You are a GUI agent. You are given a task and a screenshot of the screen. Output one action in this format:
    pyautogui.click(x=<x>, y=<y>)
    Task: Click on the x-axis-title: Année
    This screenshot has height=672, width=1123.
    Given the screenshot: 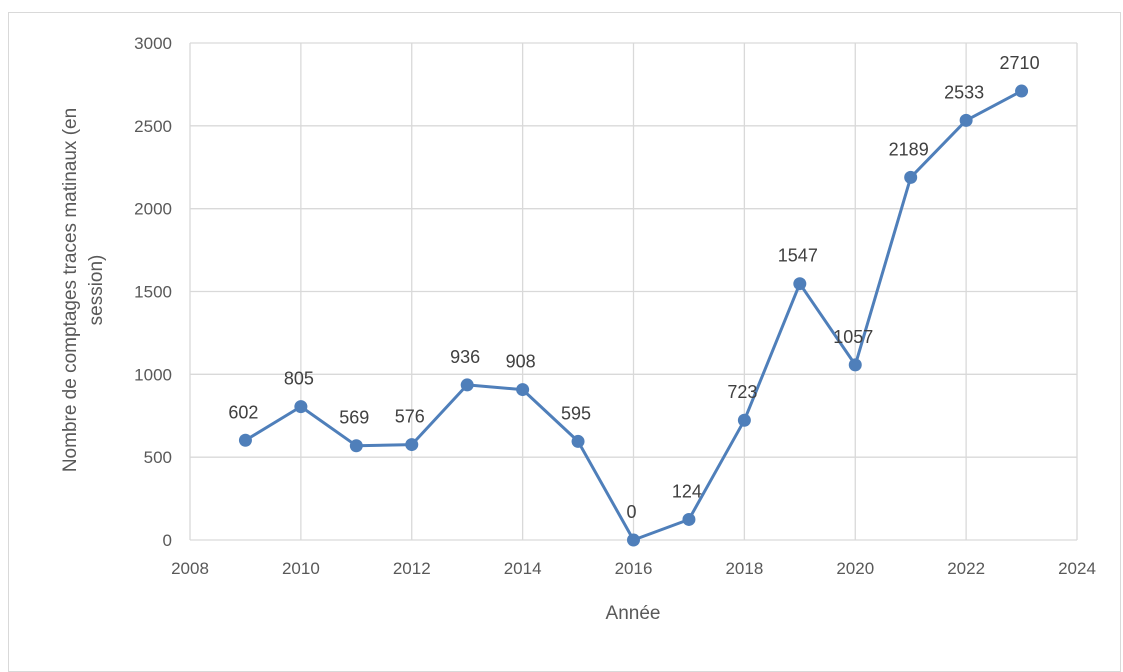 What is the action you would take?
    pyautogui.click(x=633, y=613)
    